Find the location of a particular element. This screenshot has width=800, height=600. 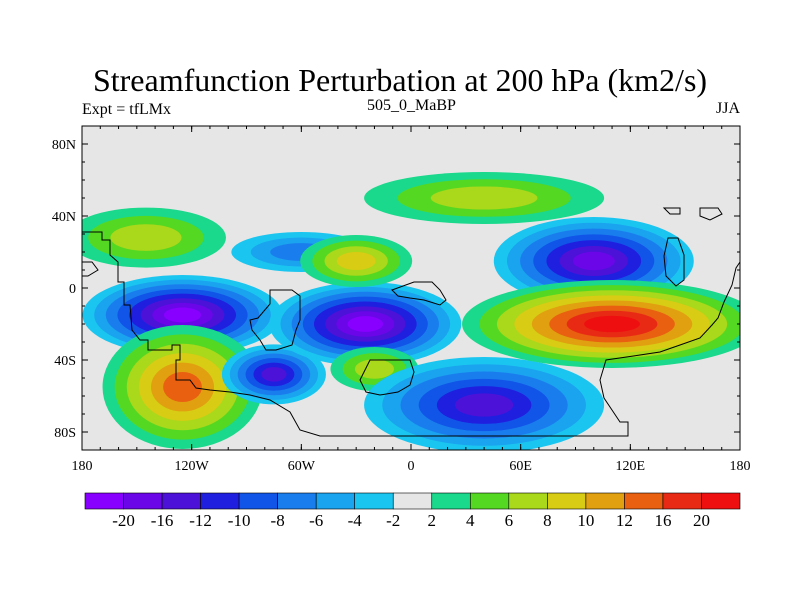

contour-south-atlantic-positive-center is located at coordinates (374, 369).